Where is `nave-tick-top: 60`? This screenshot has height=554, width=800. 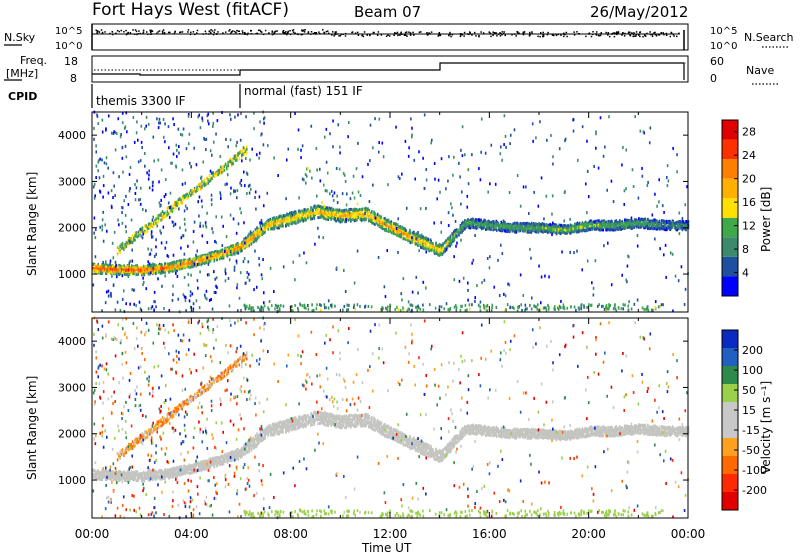 nave-tick-top: 60 is located at coordinates (717, 61).